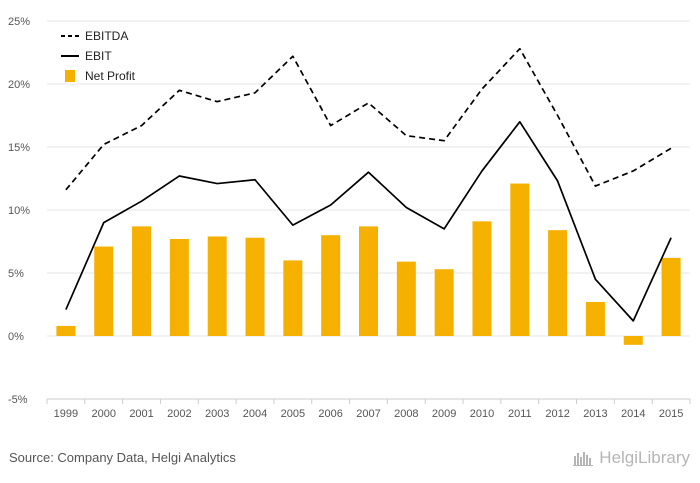 The height and width of the screenshot is (483, 700). Describe the element at coordinates (110, 76) in the screenshot. I see `legend-label-net-profit: Net Profit` at that location.